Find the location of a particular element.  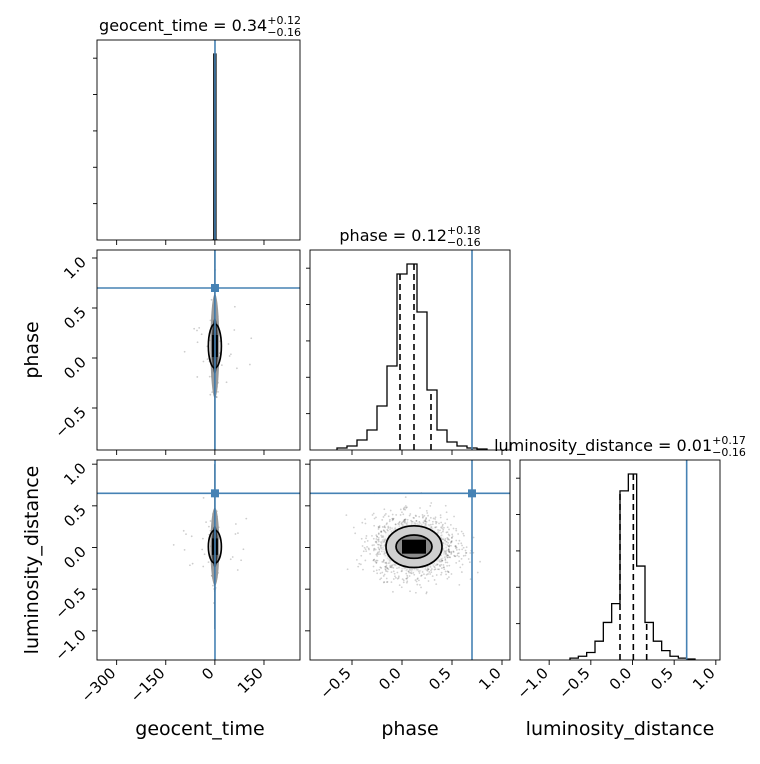

x-tick-label-phase: 0.5 is located at coordinates (440, 679).